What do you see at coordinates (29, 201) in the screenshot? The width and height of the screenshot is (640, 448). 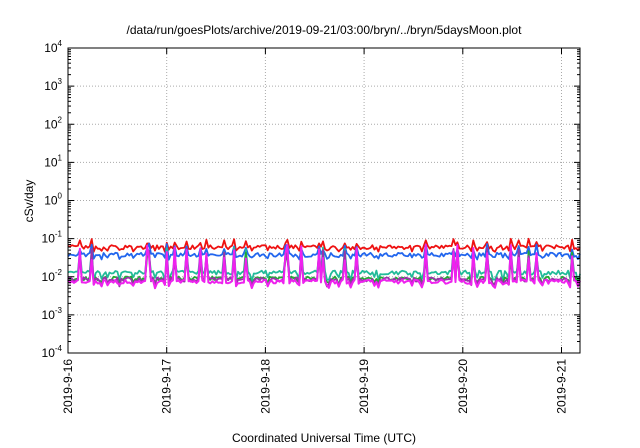 I see `y-axis-label: cSv/day` at bounding box center [29, 201].